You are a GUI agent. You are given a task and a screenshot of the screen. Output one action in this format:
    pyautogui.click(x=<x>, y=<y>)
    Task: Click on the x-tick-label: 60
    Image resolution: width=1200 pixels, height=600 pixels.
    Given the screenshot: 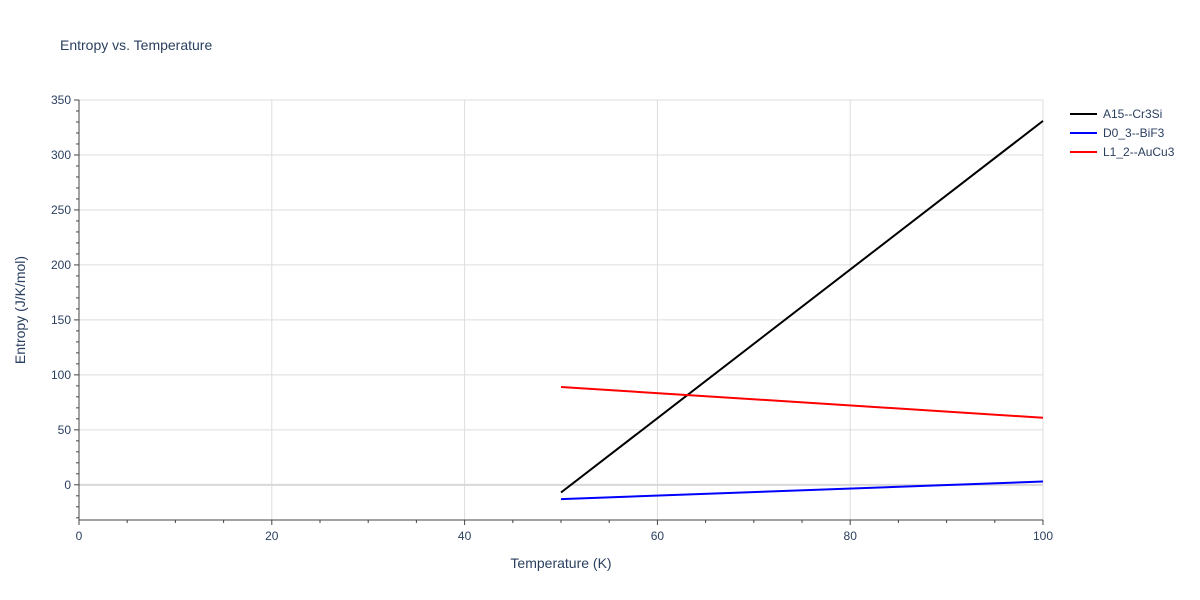 What is the action you would take?
    pyautogui.click(x=658, y=536)
    